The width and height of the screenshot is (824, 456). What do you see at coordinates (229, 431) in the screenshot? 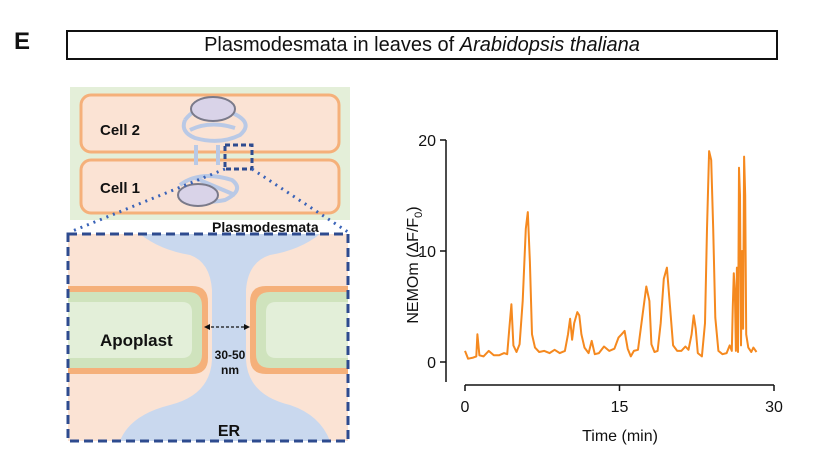
I see `er-label: ER` at bounding box center [229, 431].